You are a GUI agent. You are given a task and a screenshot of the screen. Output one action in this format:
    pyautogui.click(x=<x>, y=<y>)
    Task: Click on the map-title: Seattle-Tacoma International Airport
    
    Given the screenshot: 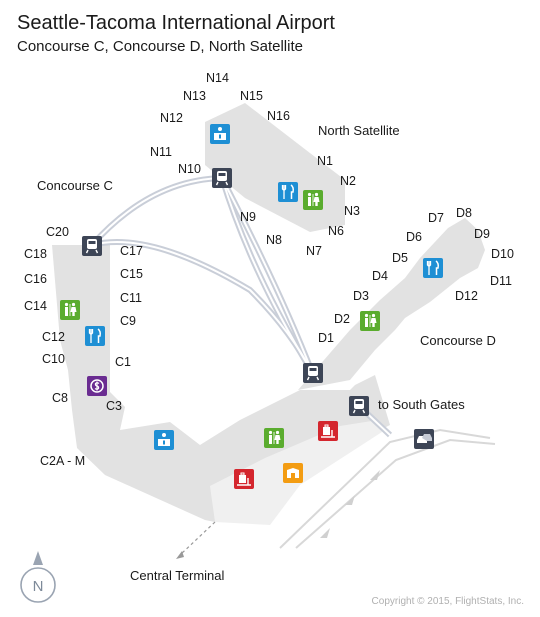 What is the action you would take?
    pyautogui.click(x=176, y=23)
    